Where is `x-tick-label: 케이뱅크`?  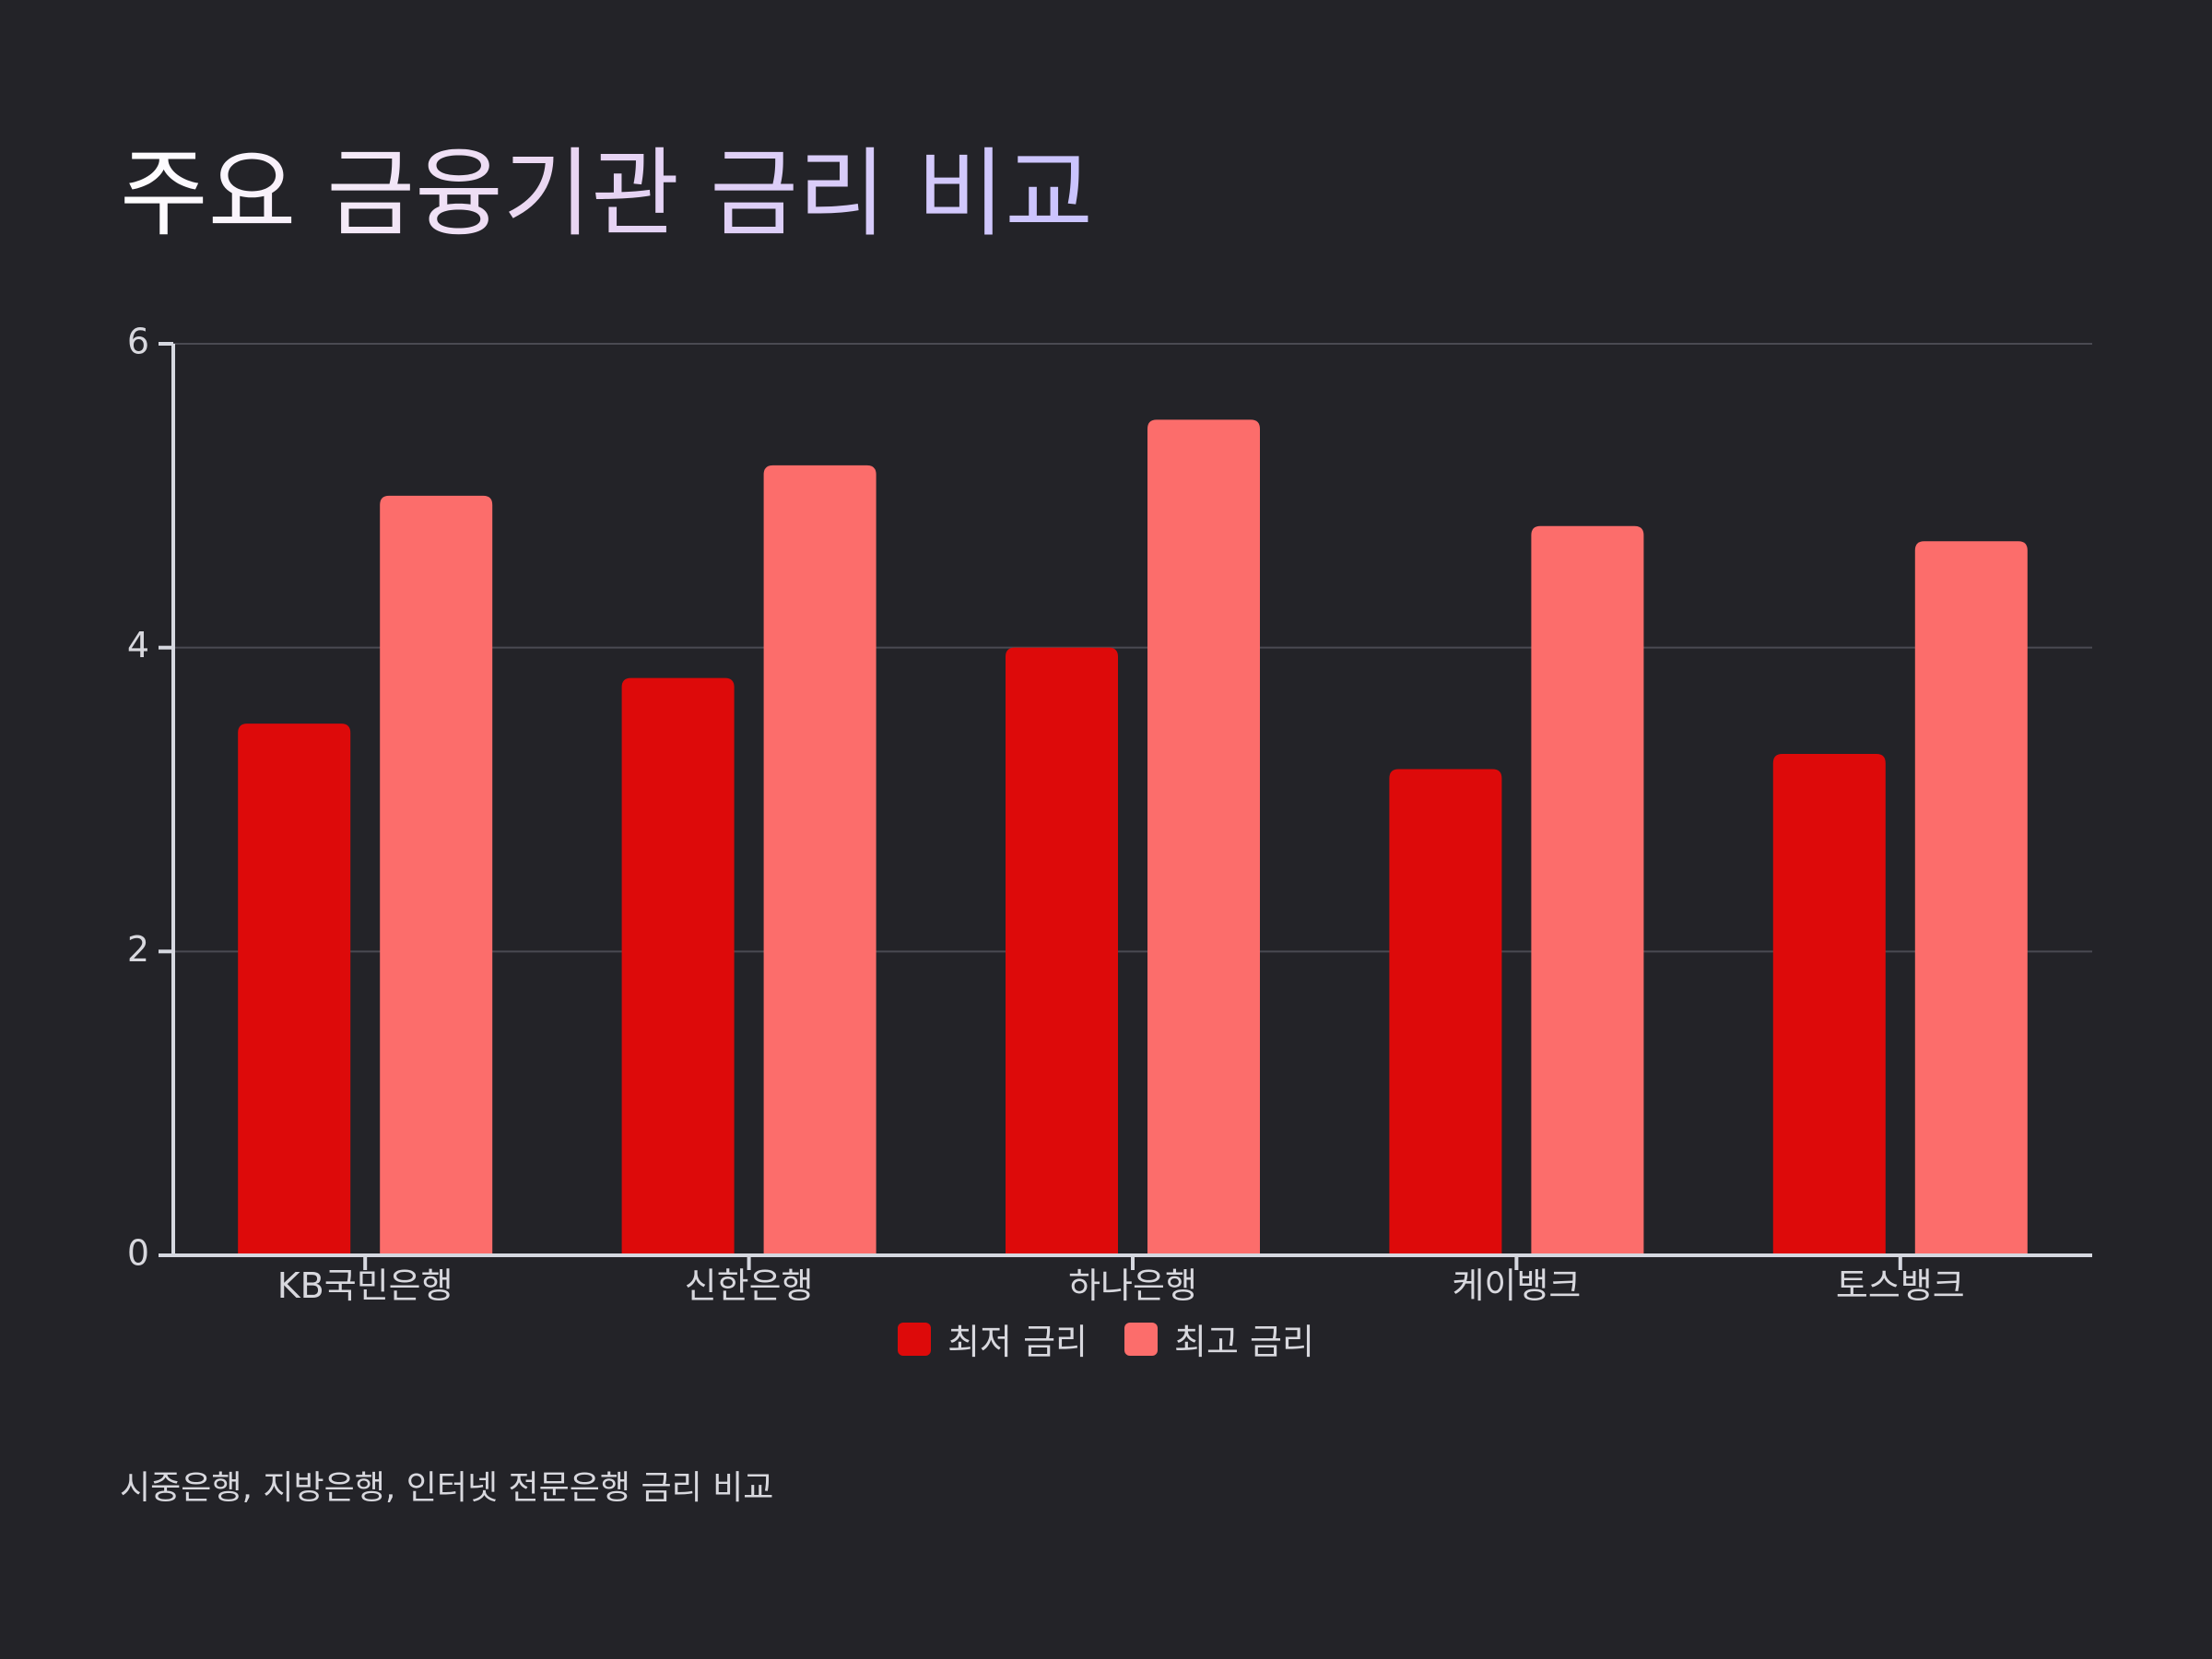
x-tick-label: 케이뱅크 is located at coordinates (1516, 1285).